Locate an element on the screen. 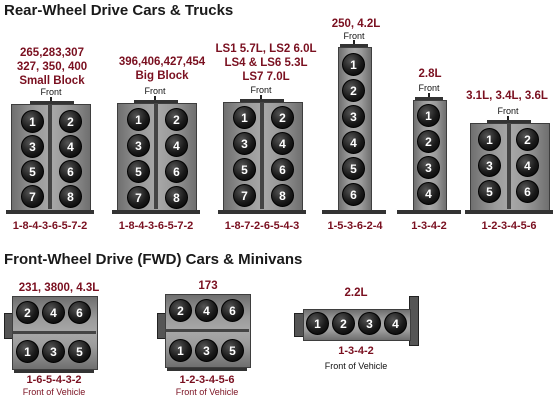 The width and height of the screenshot is (559, 400). cylinder: 8 is located at coordinates (282, 195).